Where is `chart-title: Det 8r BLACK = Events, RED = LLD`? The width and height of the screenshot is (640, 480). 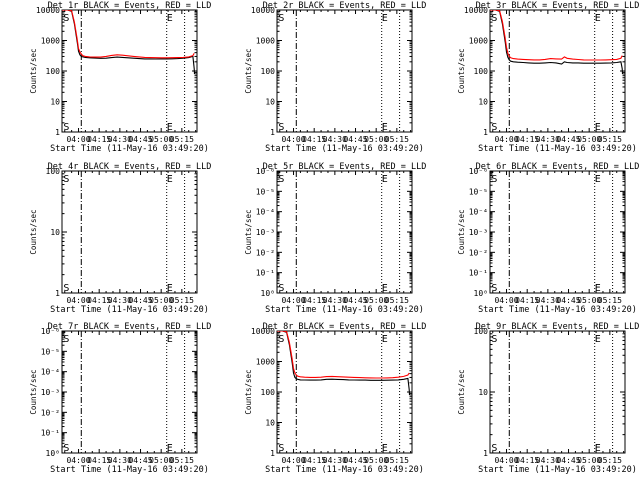
chart-title: Det 8r BLACK = Events, RED = LLD is located at coordinates (345, 327).